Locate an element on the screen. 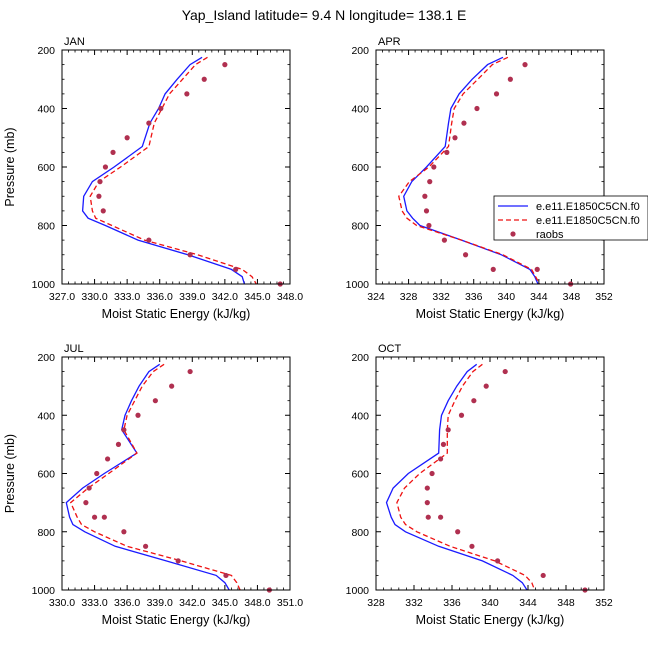 The width and height of the screenshot is (648, 648). legend-box is located at coordinates (570, 218).